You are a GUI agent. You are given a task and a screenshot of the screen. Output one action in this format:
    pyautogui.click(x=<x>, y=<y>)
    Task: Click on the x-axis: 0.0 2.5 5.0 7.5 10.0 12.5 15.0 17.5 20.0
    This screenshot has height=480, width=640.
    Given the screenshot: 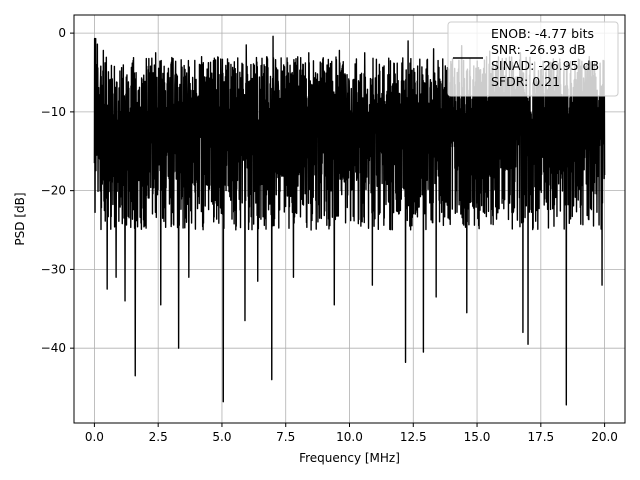 What is the action you would take?
    pyautogui.click(x=351, y=433)
    